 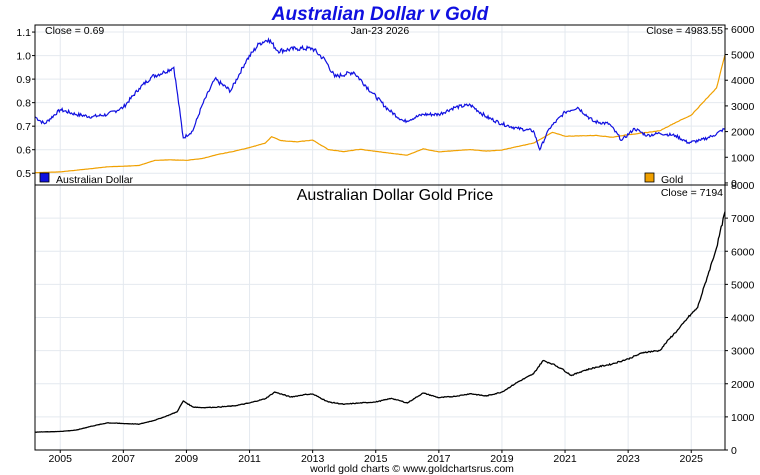 I want to click on top-right-tick-label: 4000, so click(x=743, y=81).